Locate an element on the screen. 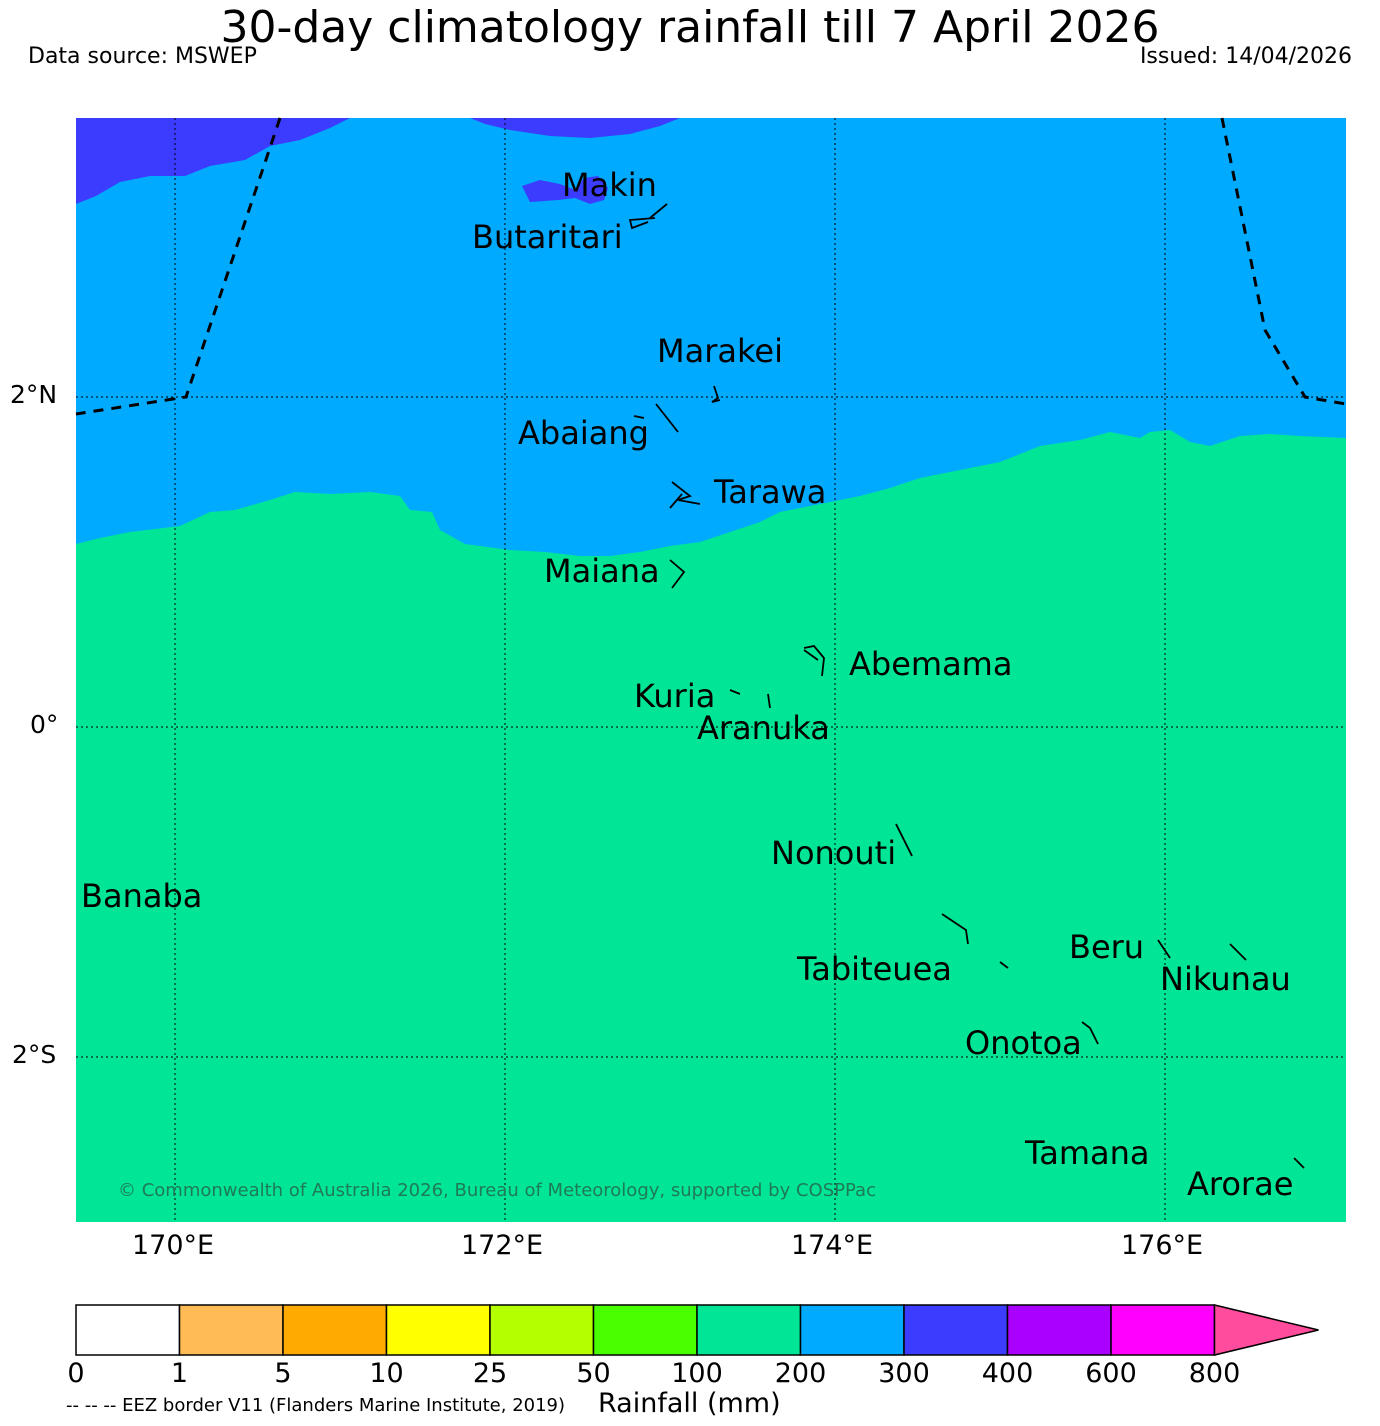 The width and height of the screenshot is (1380, 1426). island-nikunau is located at coordinates (1238, 952).